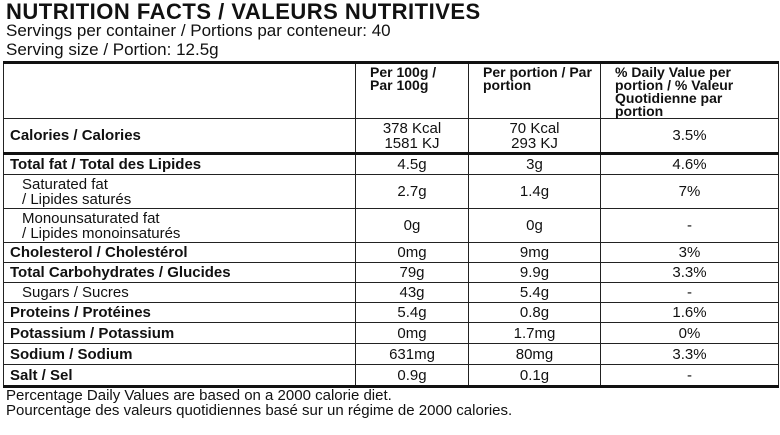 The height and width of the screenshot is (435, 780). I want to click on cell-line: / Lipides monoinsaturés, so click(101, 233).